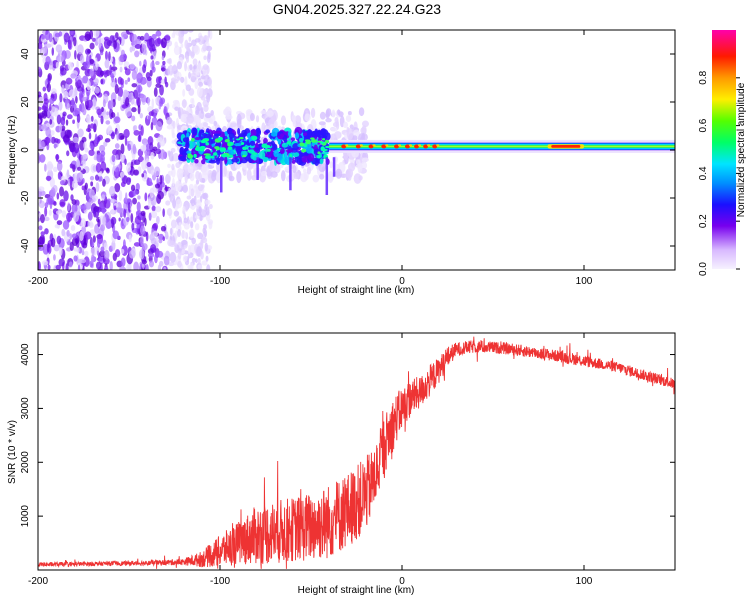  I want to click on y-tick-label: 2000, so click(25, 462).